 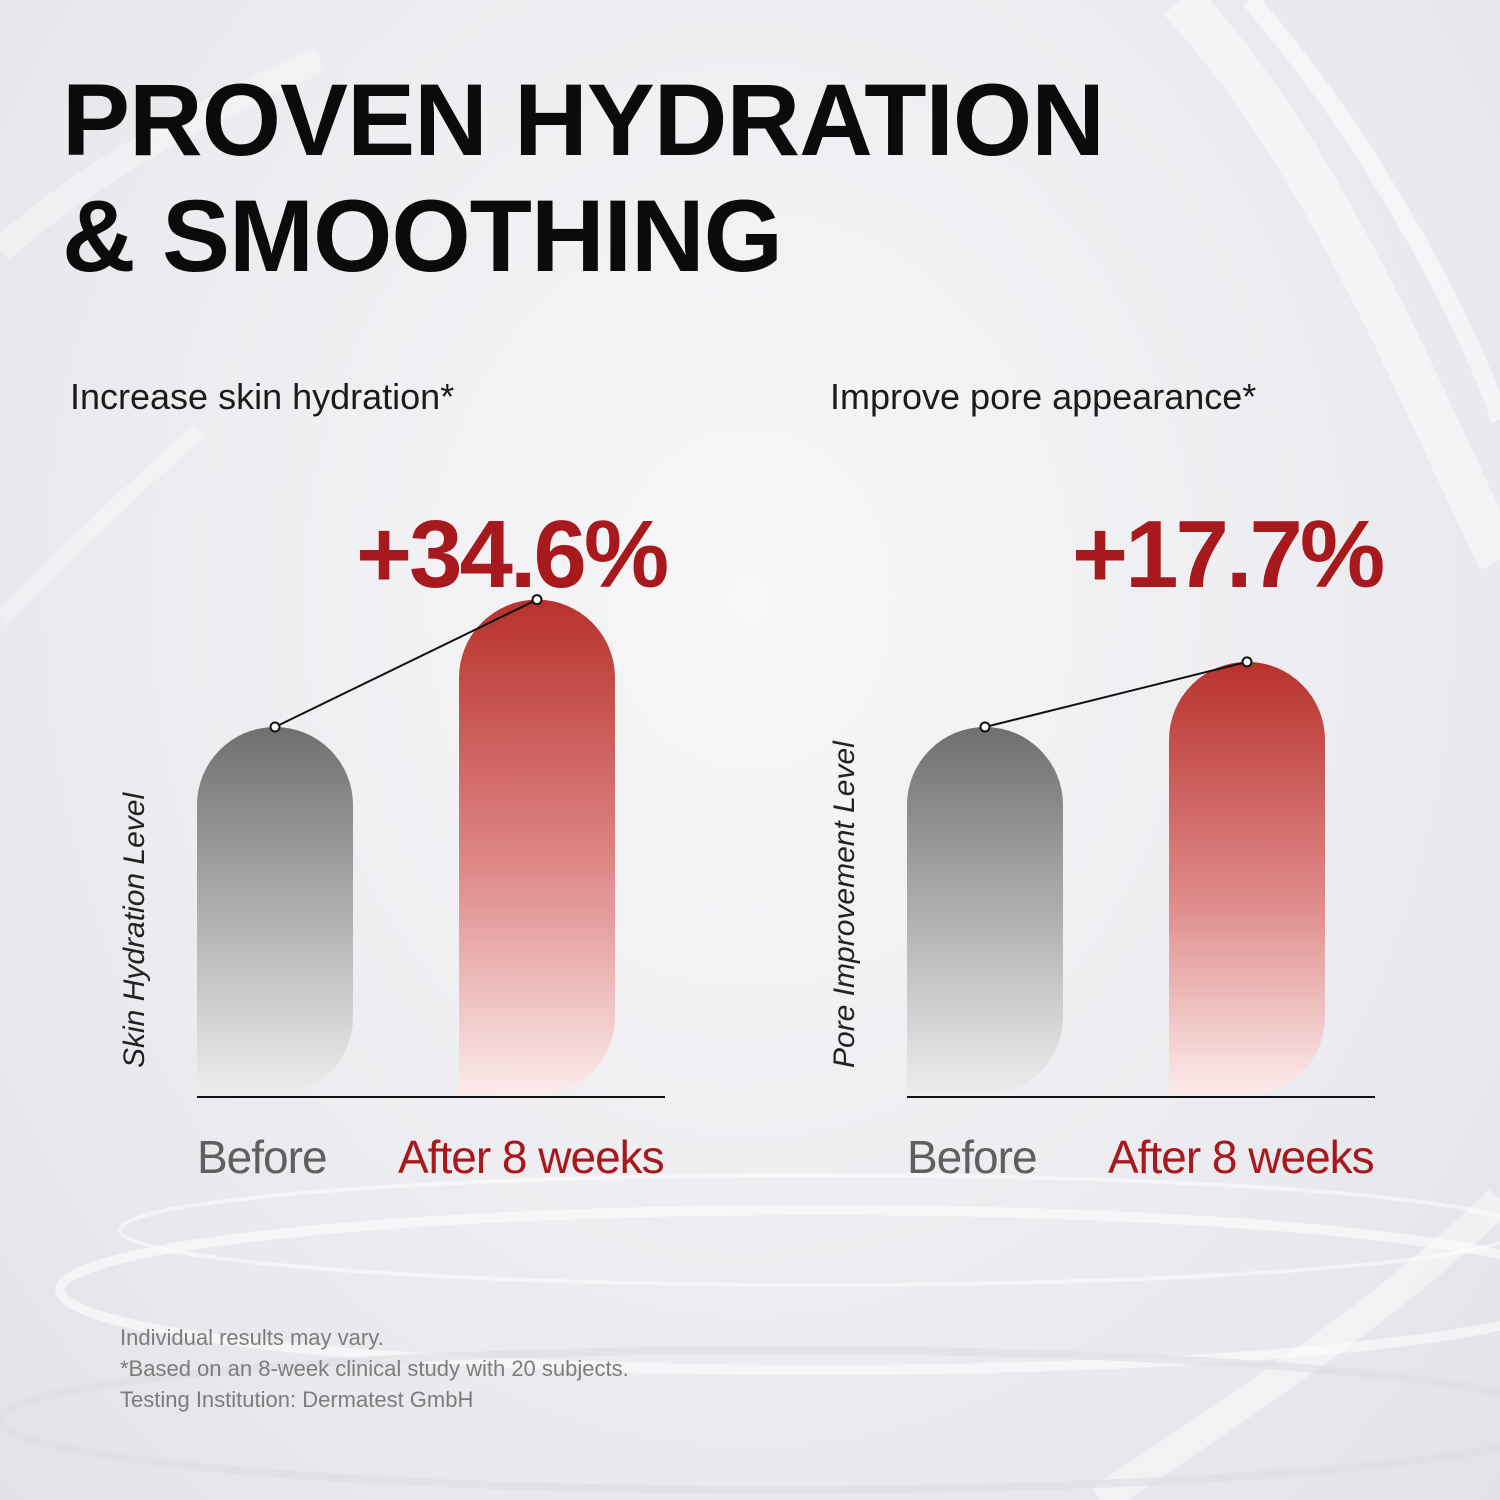 What do you see at coordinates (1043, 396) in the screenshot?
I see `chart-title: Improve pore appearance*` at bounding box center [1043, 396].